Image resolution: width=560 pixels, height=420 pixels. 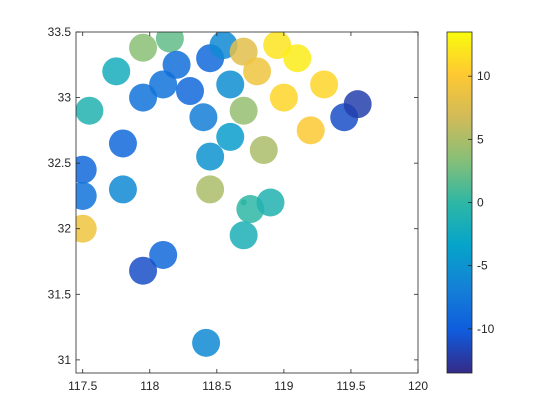 What do you see at coordinates (482, 266) in the screenshot?
I see `colorbar-tick-label: -5` at bounding box center [482, 266].